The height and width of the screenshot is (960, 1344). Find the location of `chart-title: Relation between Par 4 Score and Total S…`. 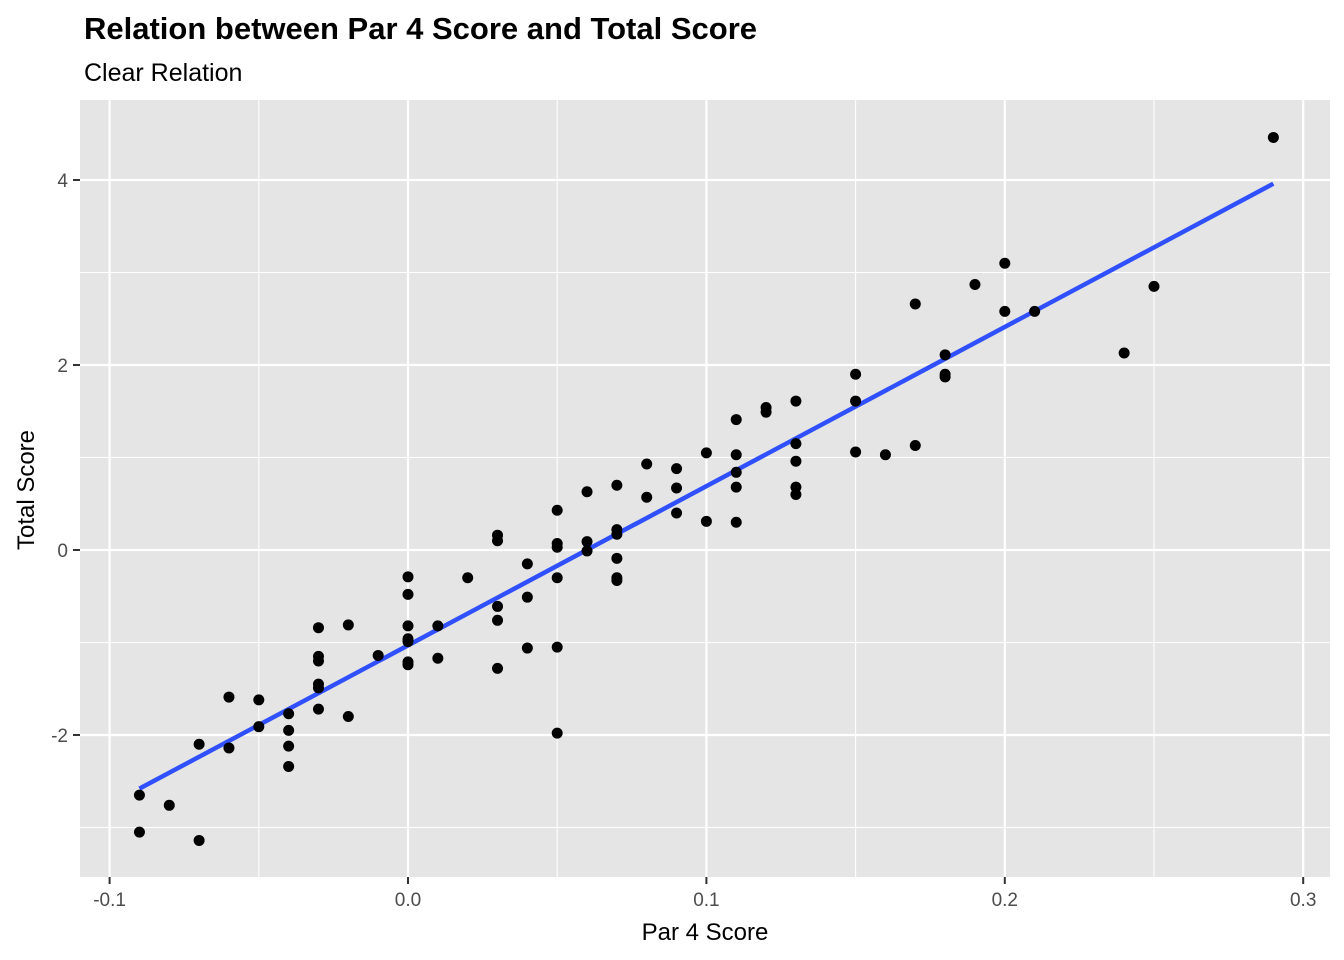

chart-title: Relation between Par 4 Score and Total S… is located at coordinates (420, 28).